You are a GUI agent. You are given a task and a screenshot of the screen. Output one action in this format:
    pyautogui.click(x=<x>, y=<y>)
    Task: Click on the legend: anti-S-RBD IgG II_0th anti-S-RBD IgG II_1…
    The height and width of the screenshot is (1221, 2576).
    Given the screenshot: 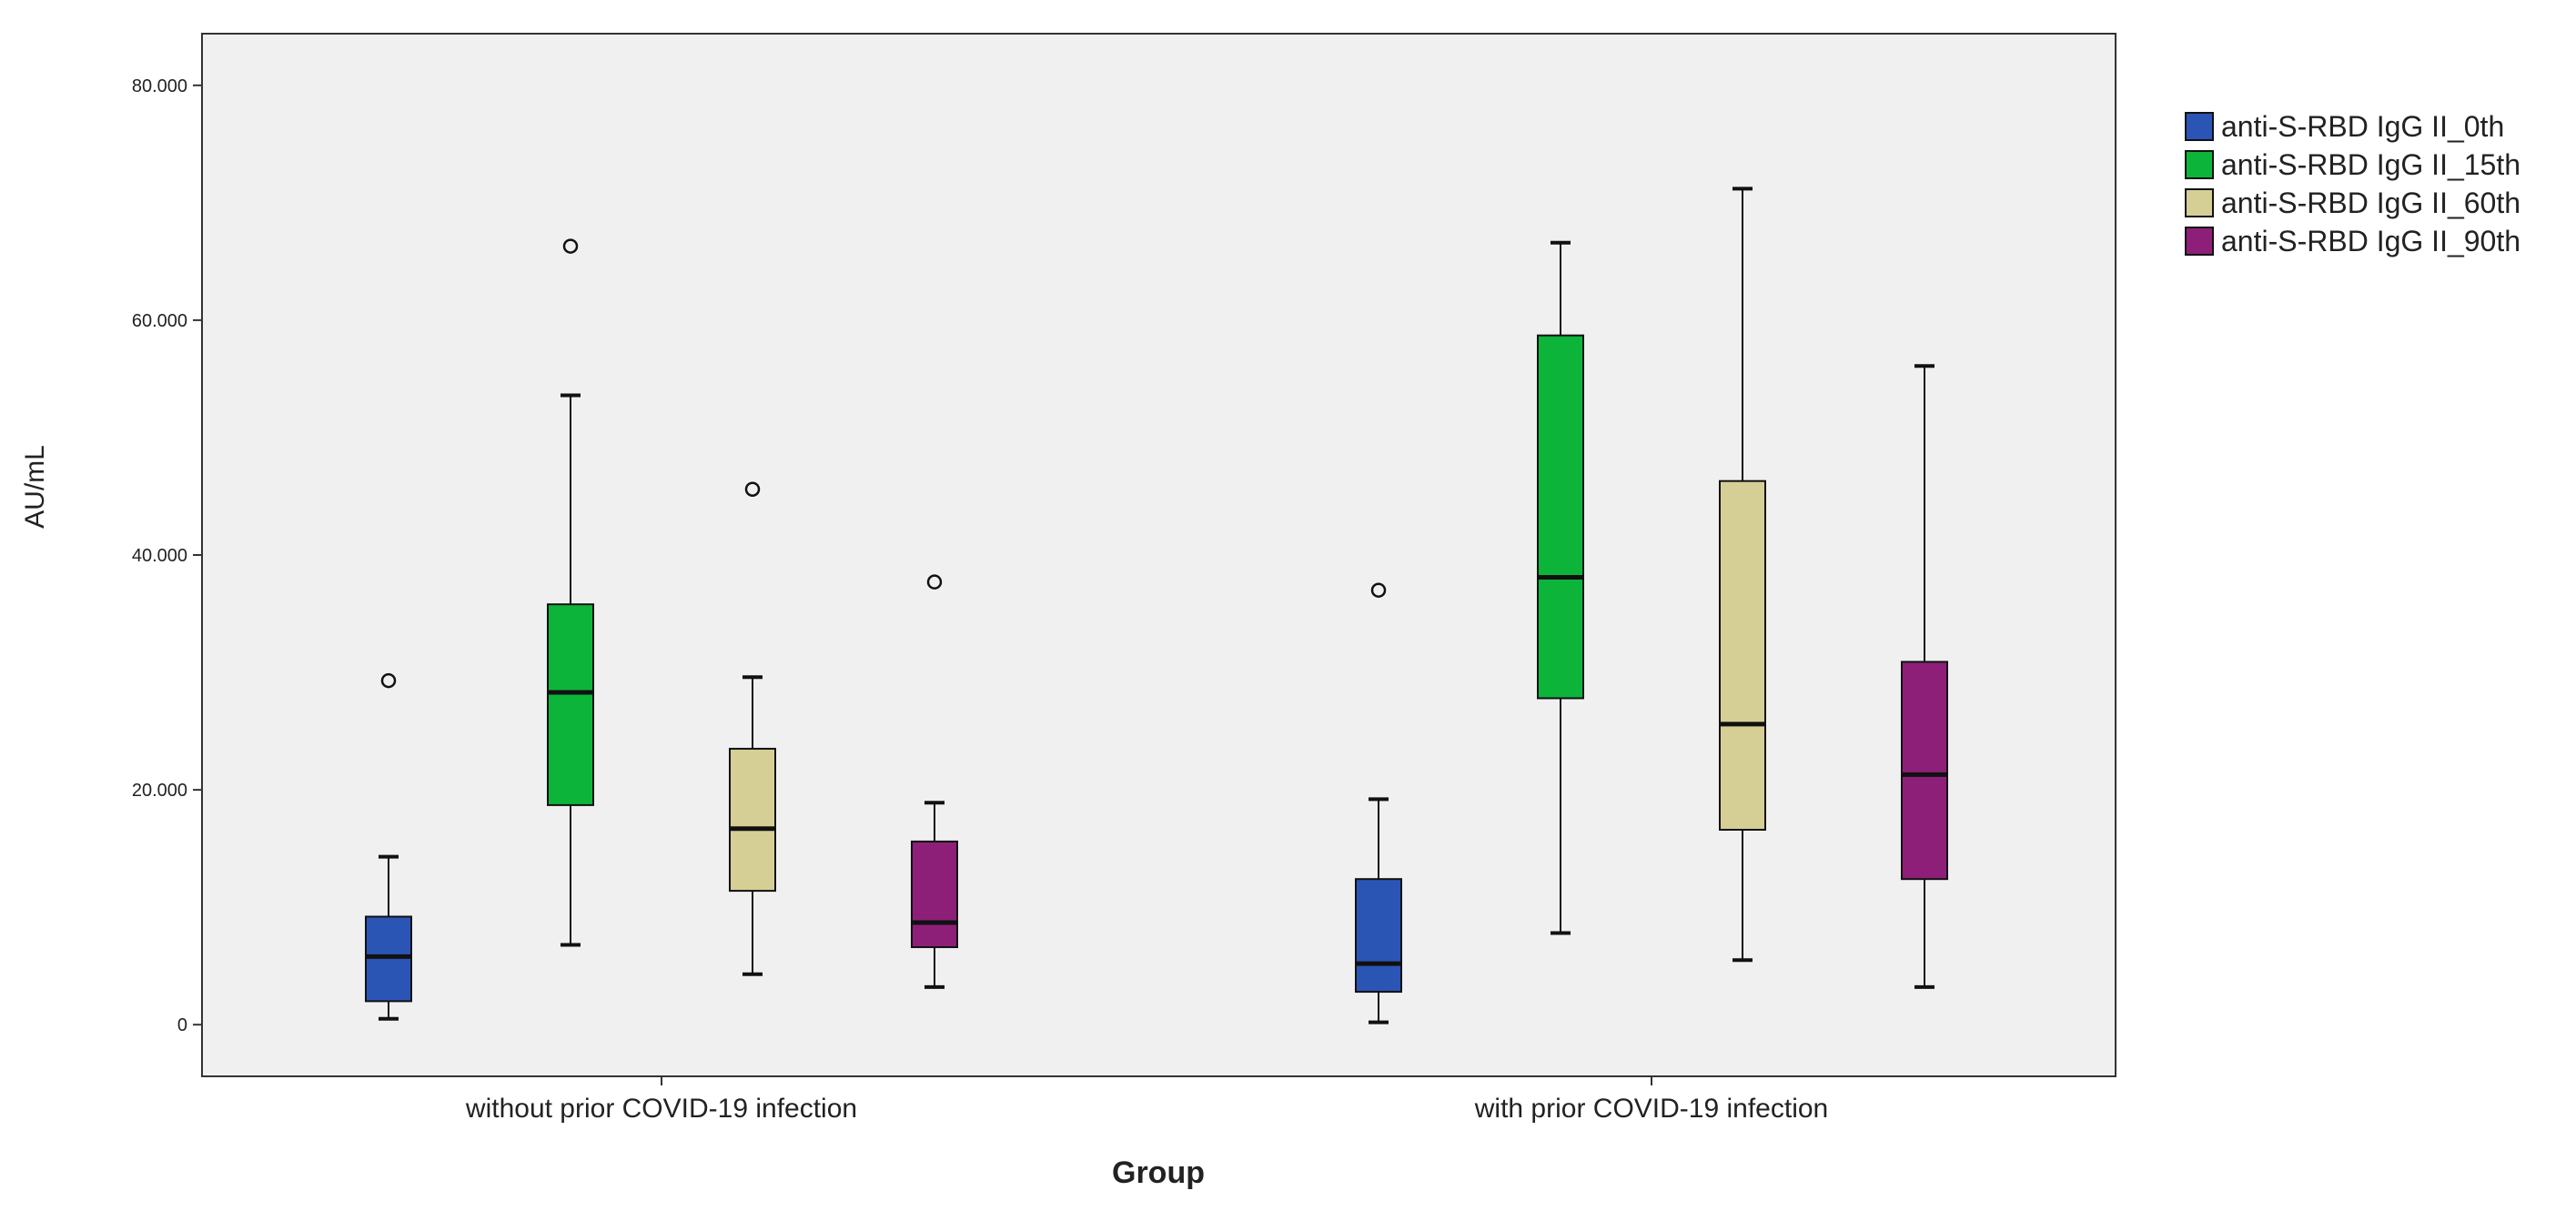 What is the action you would take?
    pyautogui.click(x=2353, y=183)
    